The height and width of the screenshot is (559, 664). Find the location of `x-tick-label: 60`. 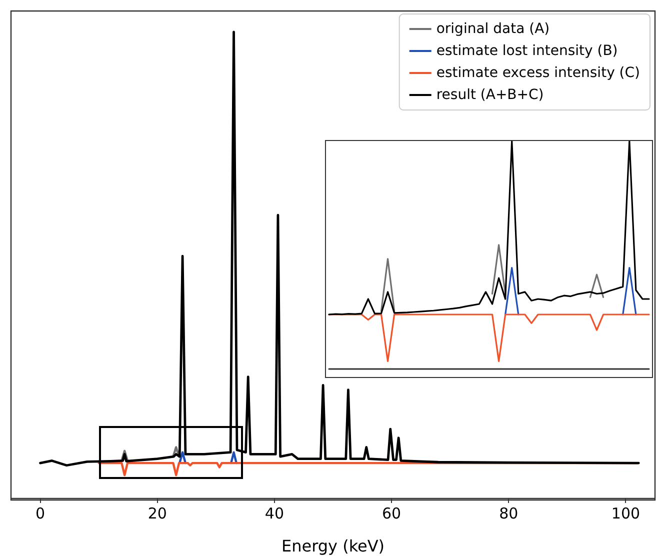

x-tick-label: 60 is located at coordinates (392, 513).